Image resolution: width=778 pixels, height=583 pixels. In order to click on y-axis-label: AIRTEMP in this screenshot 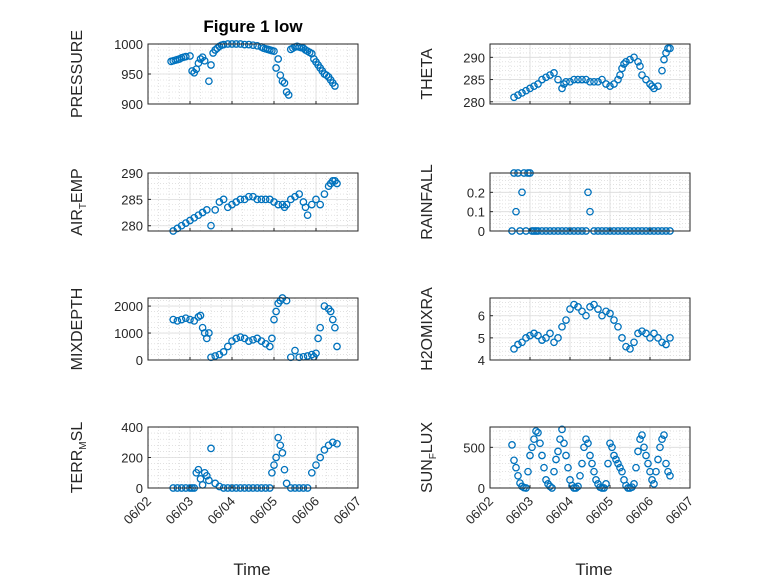, I will do `click(79, 201)`.